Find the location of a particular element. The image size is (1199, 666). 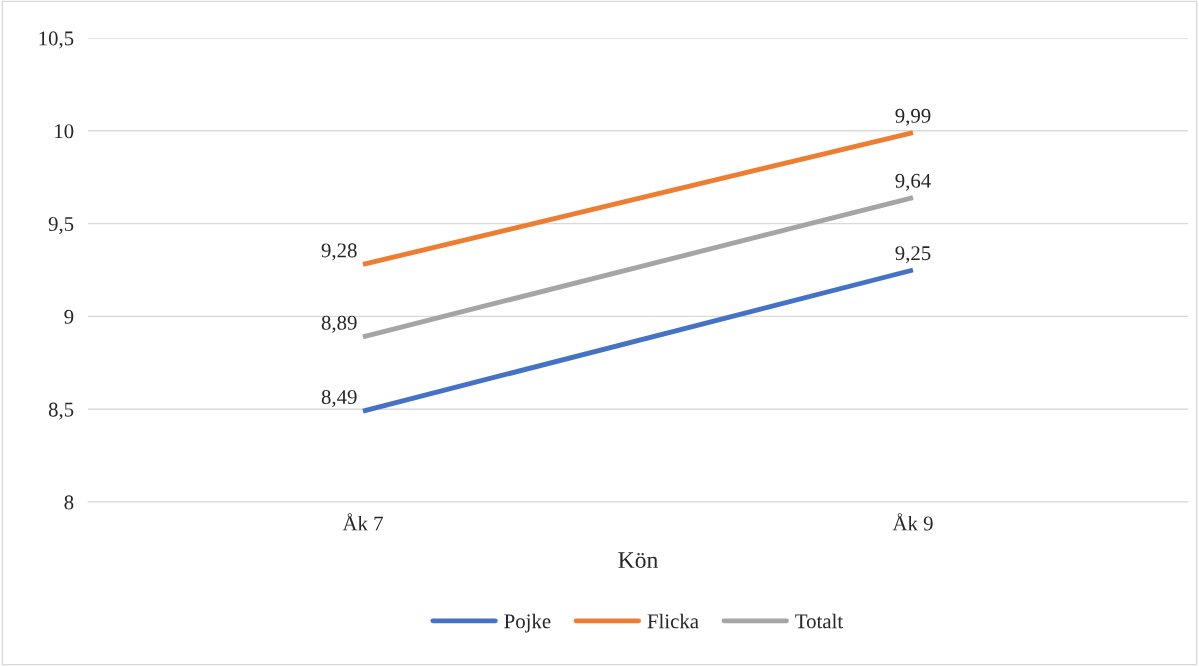

x-tick-label: Åk 9 is located at coordinates (912, 522).